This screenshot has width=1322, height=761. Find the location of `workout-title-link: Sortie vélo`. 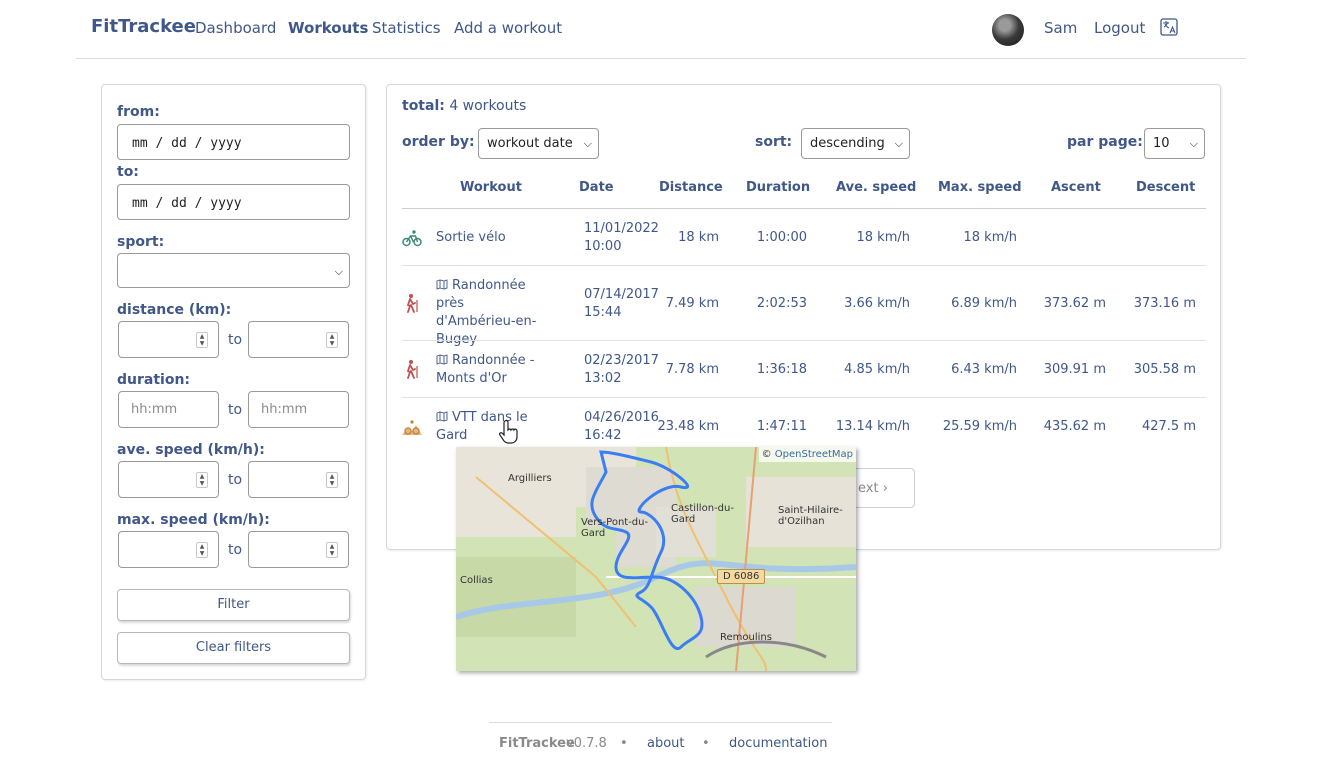

workout-title-link: Sortie vélo is located at coordinates (471, 237).